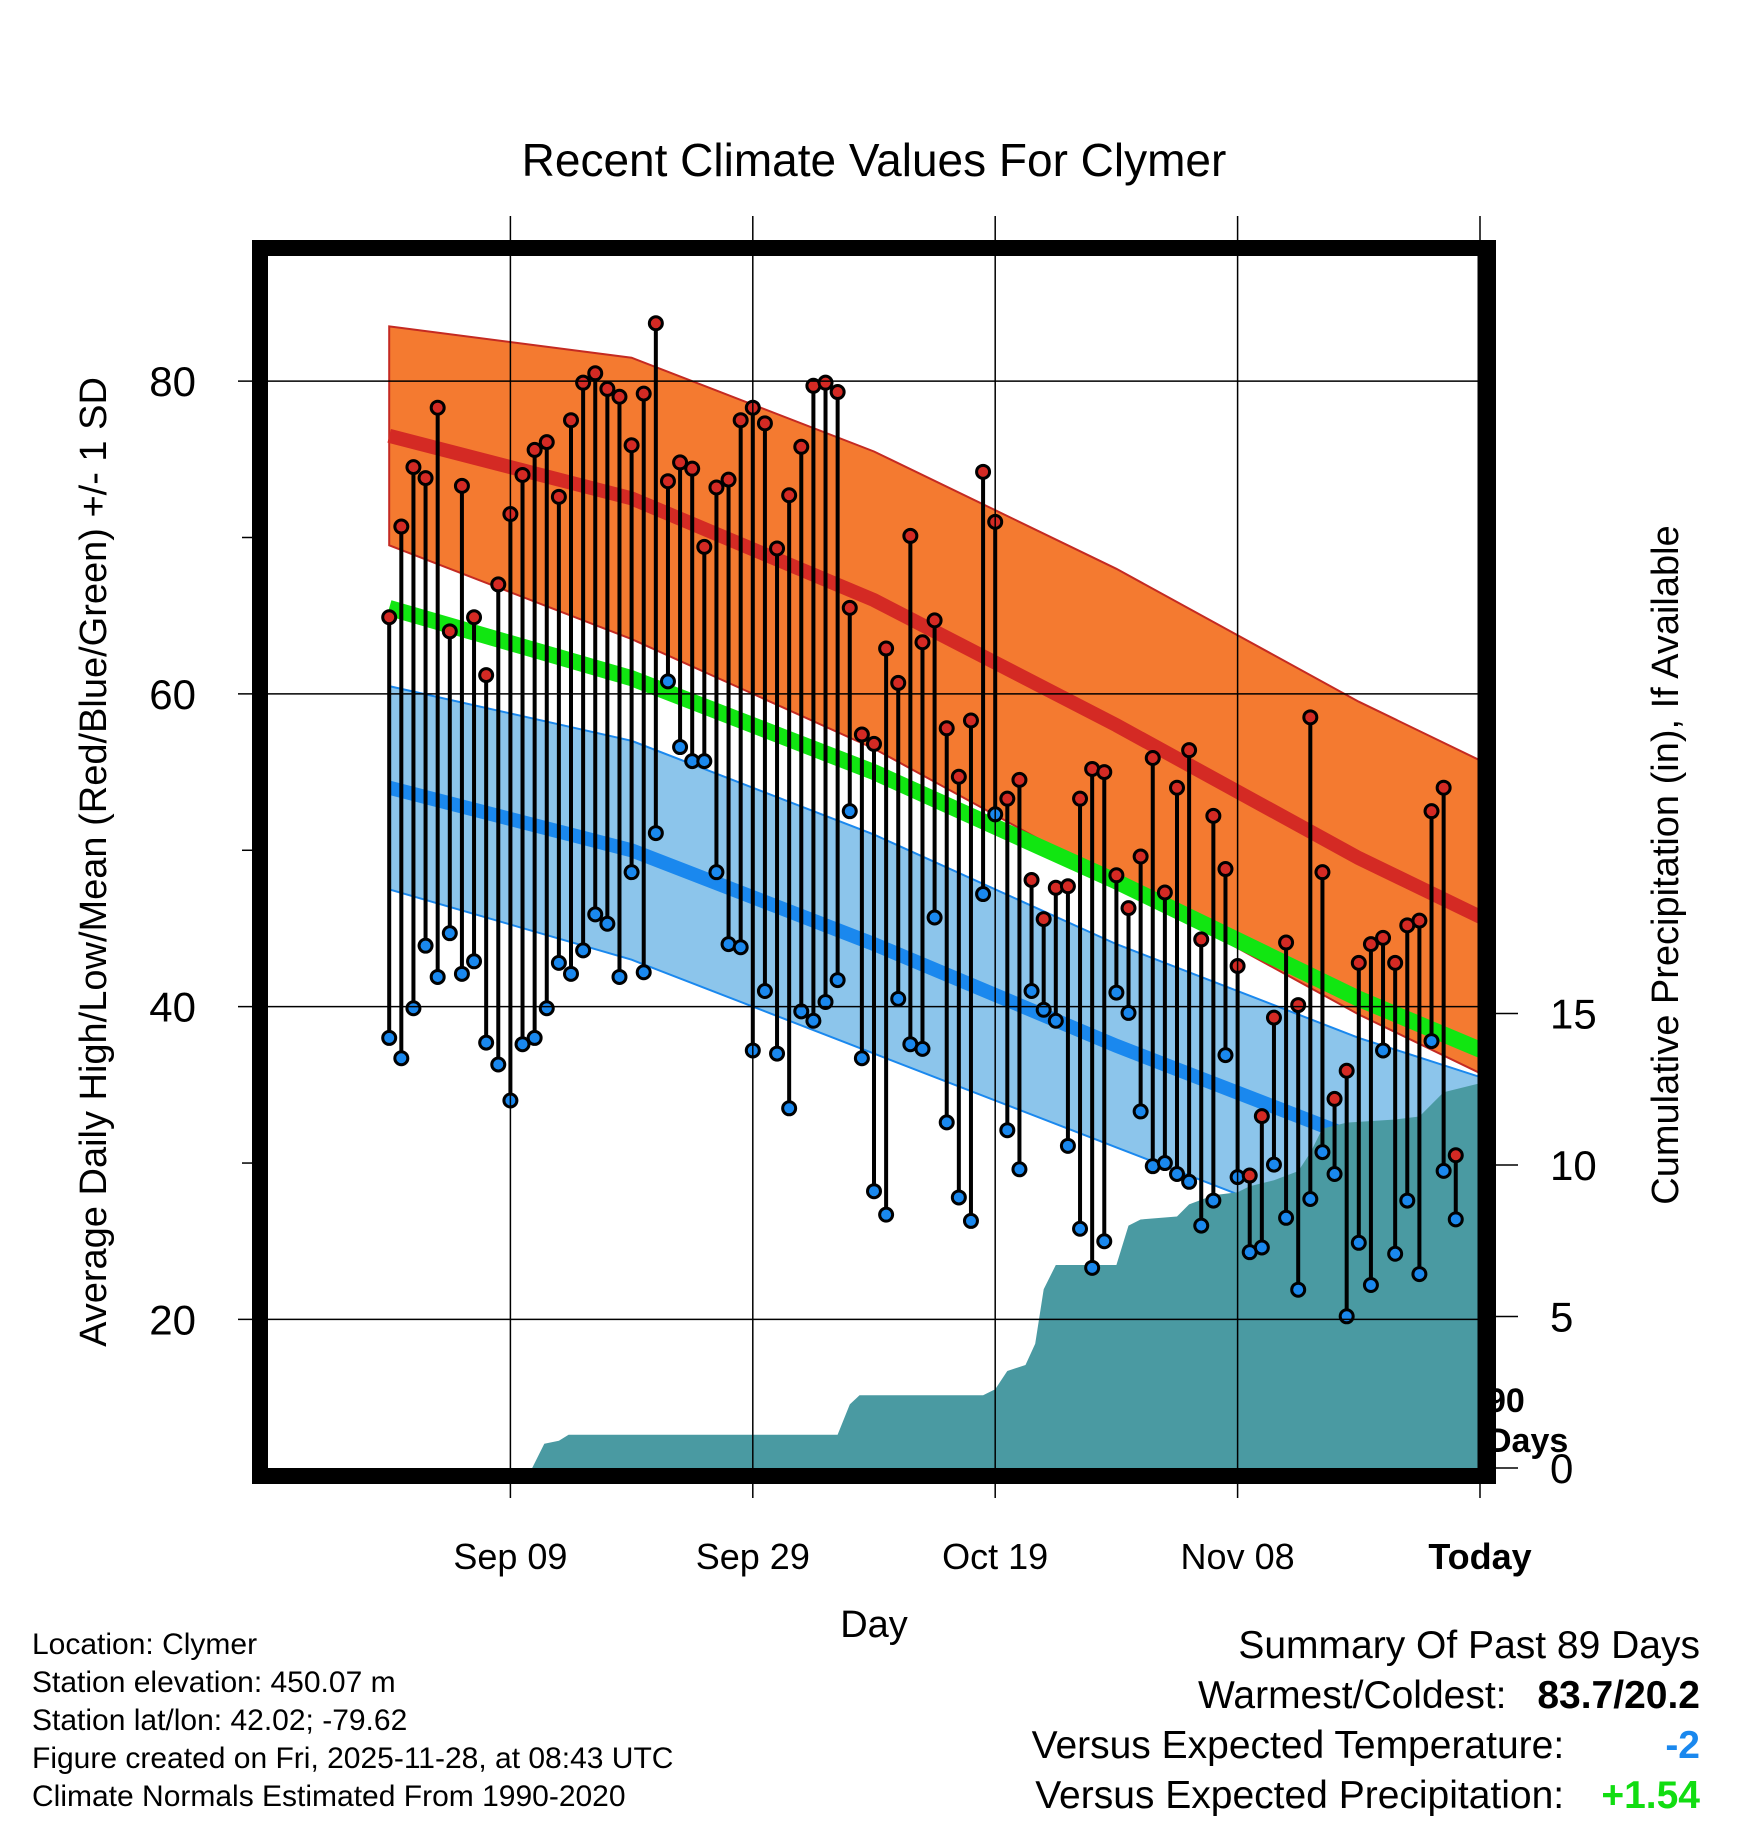 The height and width of the screenshot is (1828, 1748). I want to click on y2-tick-label: 0, so click(1561, 1468).